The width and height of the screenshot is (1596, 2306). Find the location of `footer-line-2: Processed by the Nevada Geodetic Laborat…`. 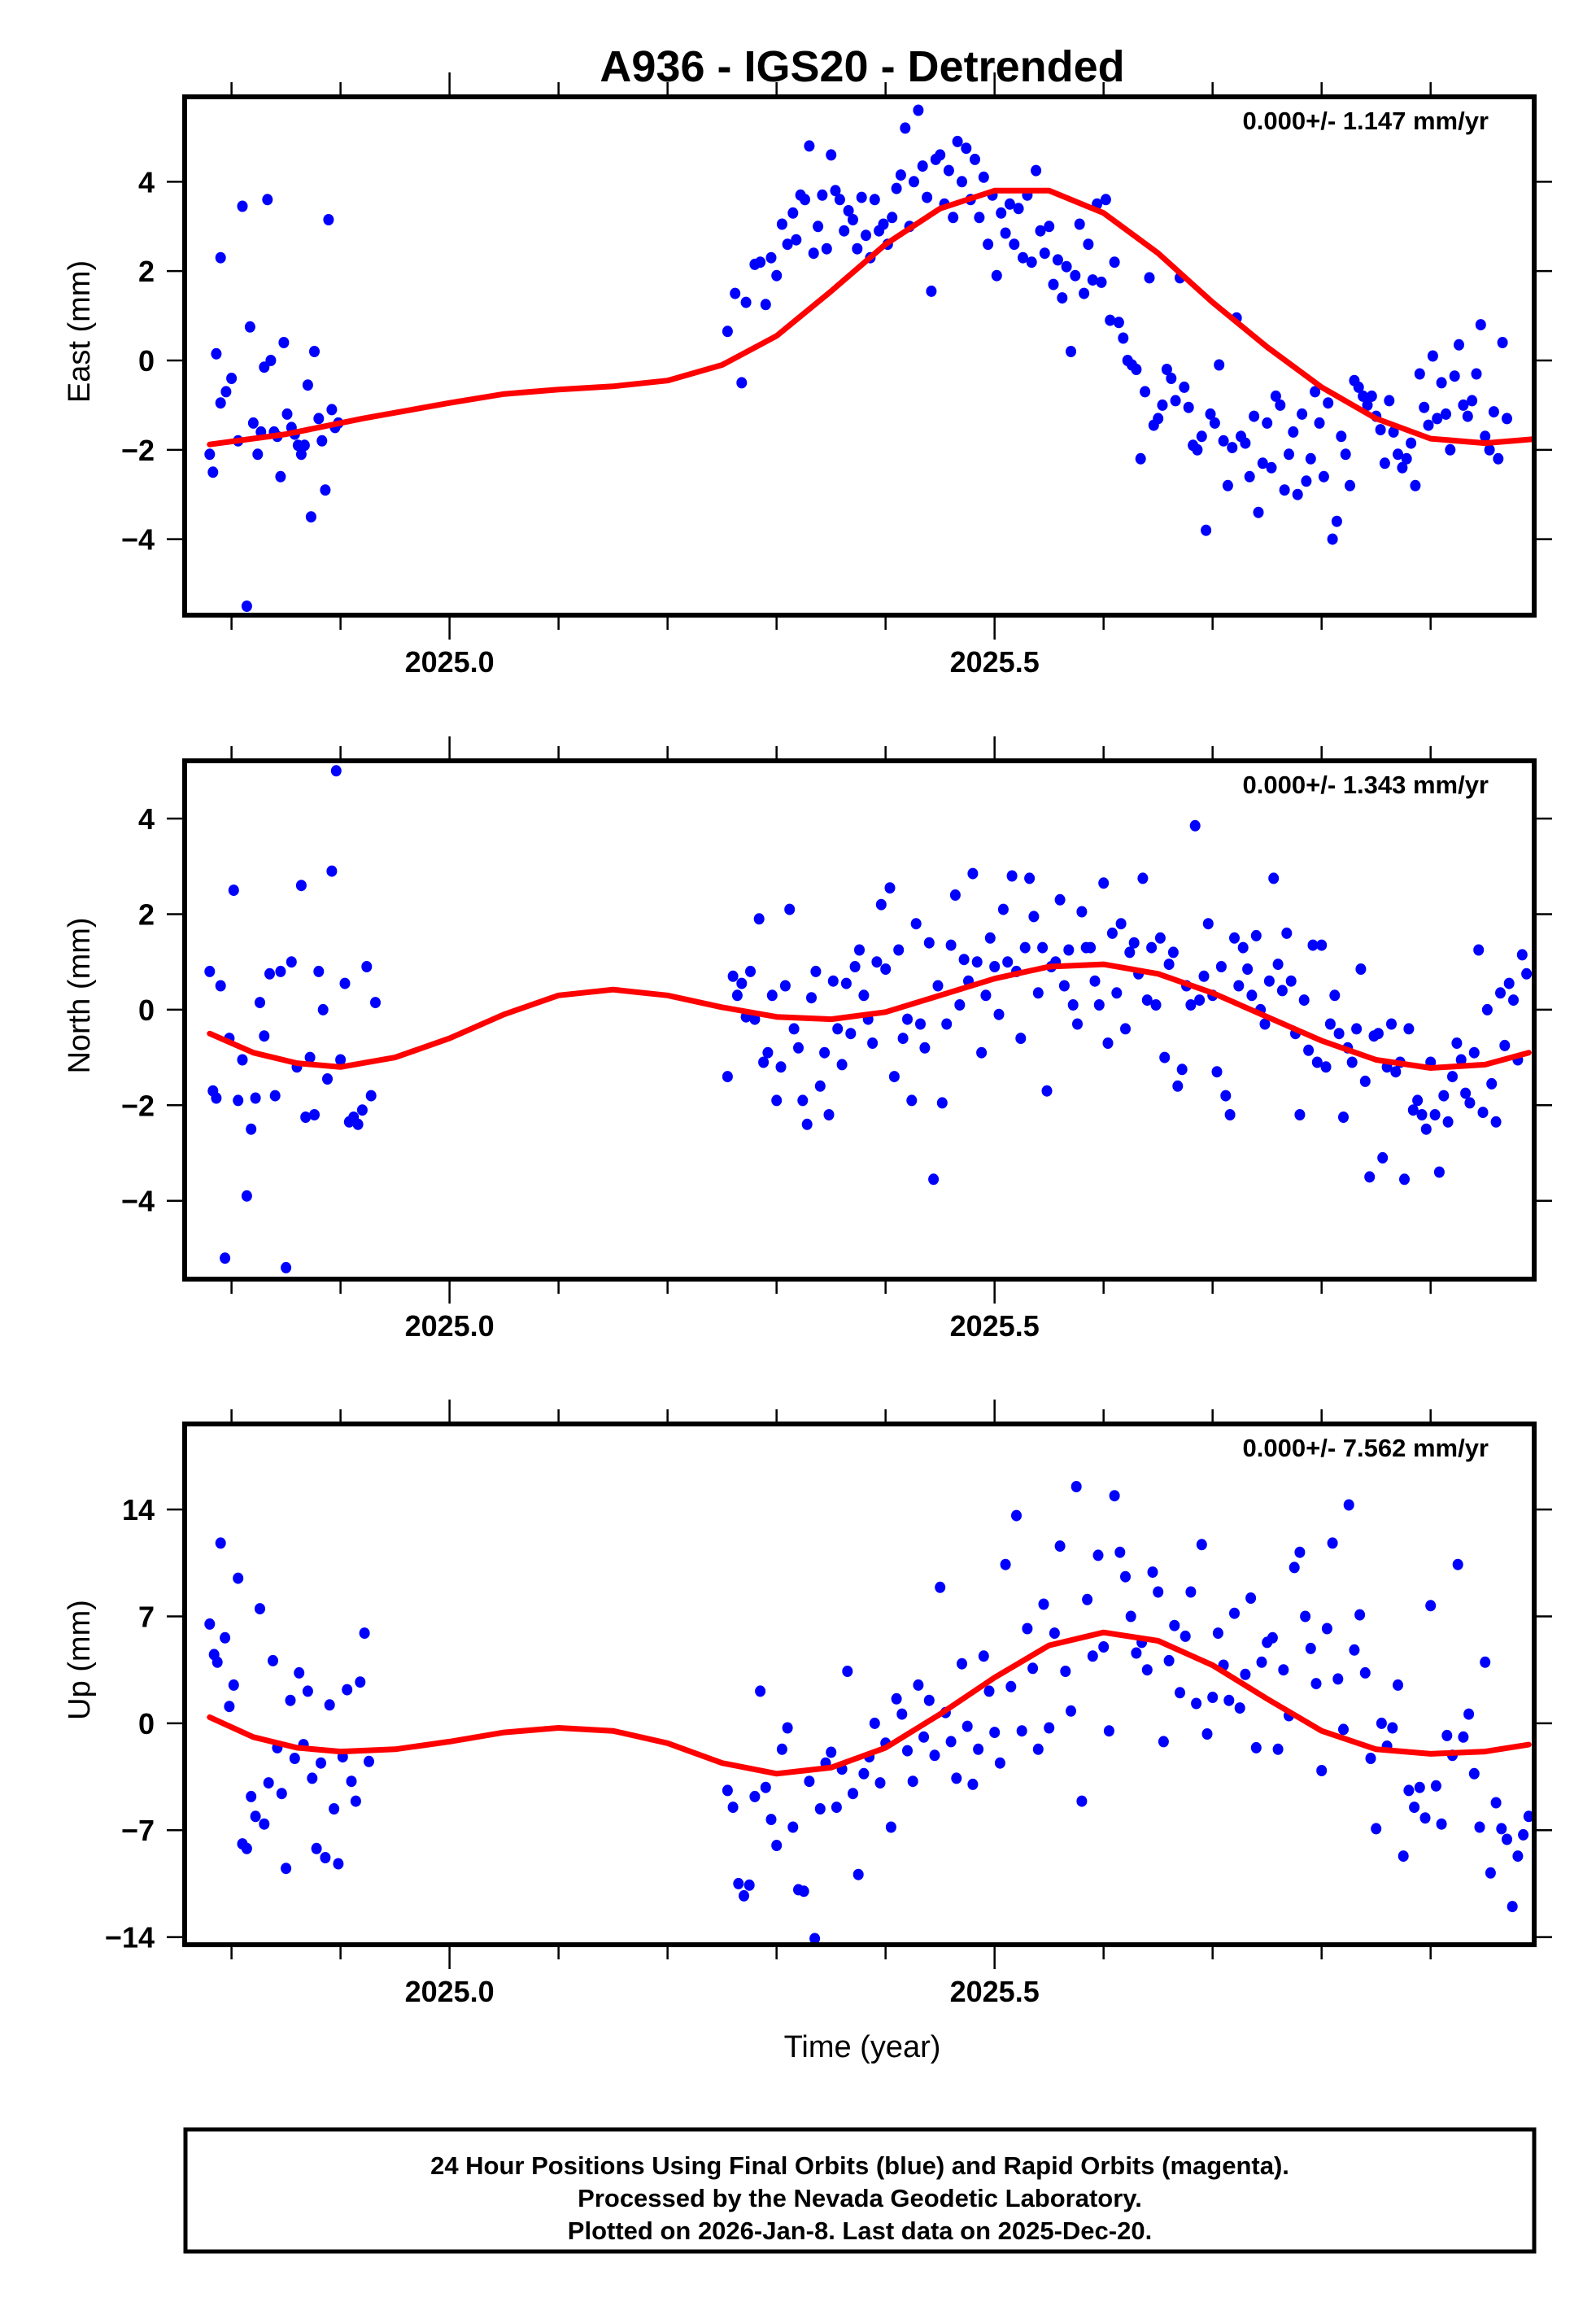

footer-line-2: Processed by the Nevada Geodetic Laborat… is located at coordinates (860, 2198).